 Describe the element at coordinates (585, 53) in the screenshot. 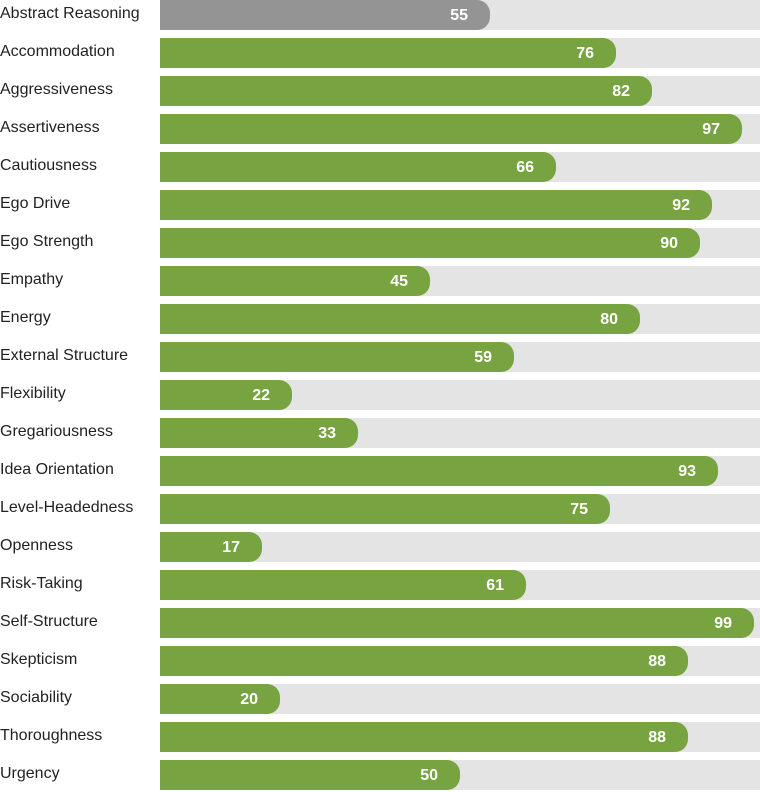

I see `value-label: 76` at that location.